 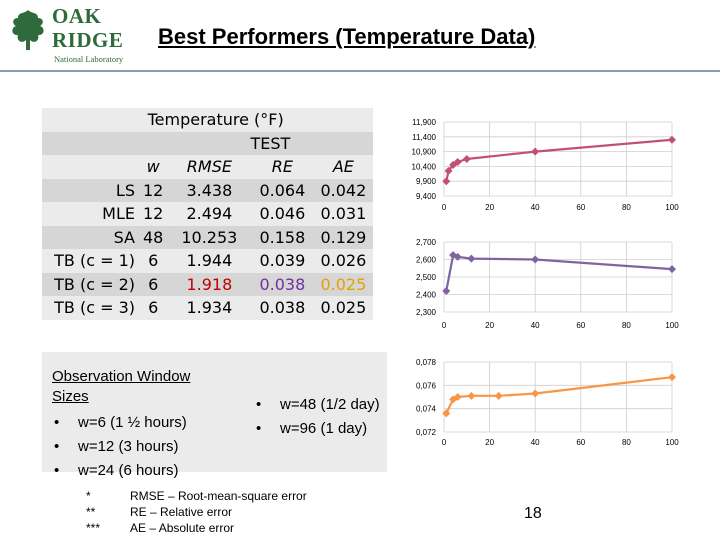 I want to click on x-tick-label: 60, so click(x=580, y=442).